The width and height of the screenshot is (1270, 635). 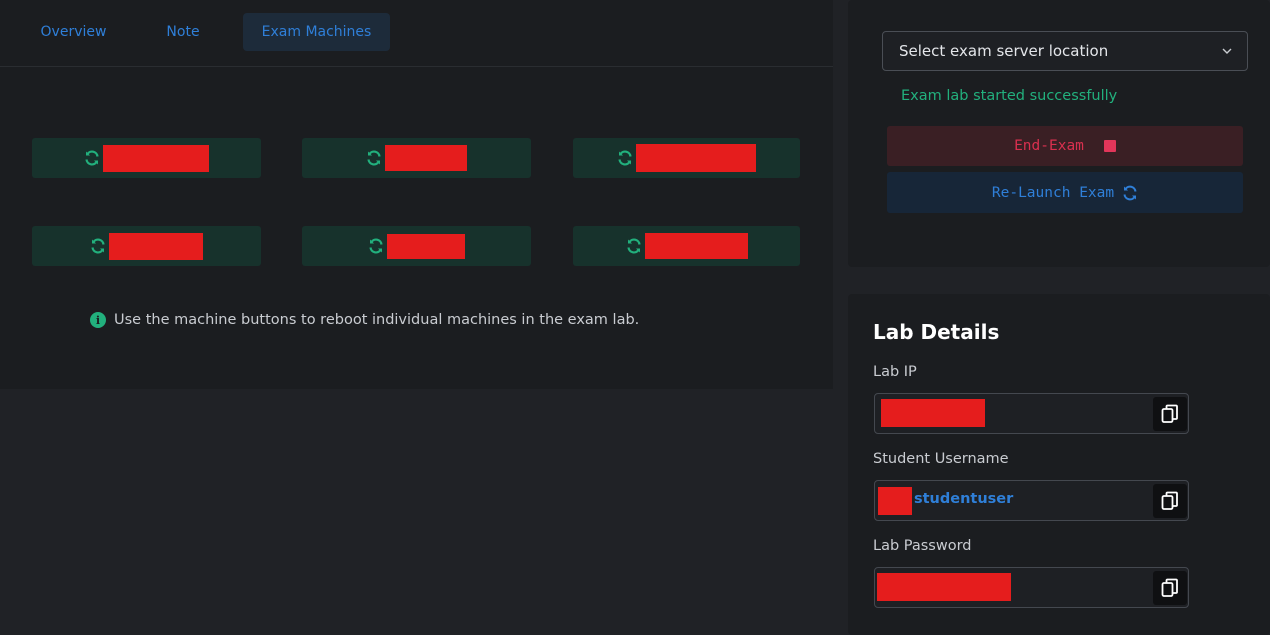 I want to click on lab-ip-field, so click(x=1031, y=413).